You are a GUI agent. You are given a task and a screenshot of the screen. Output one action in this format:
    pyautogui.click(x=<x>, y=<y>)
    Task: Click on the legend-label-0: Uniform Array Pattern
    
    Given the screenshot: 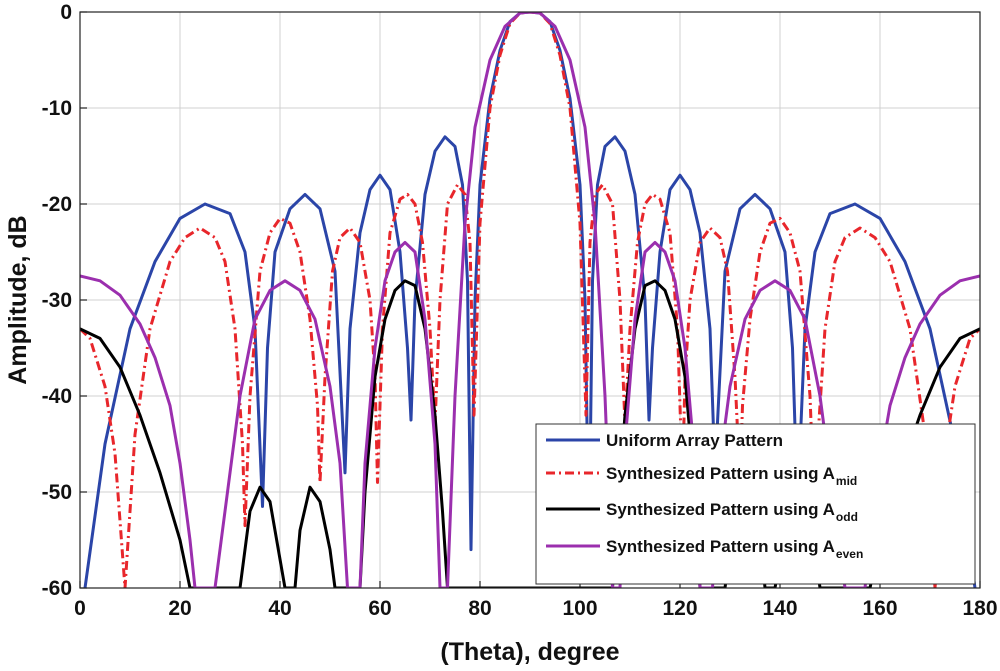 What is the action you would take?
    pyautogui.click(x=694, y=440)
    